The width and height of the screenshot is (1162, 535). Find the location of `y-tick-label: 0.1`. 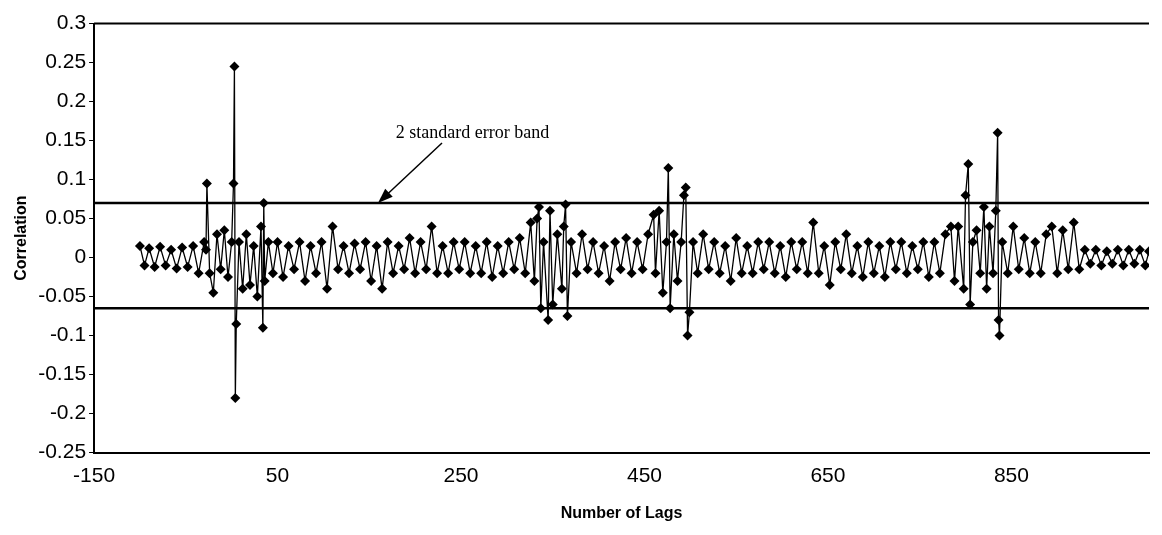

y-tick-label: 0.1 is located at coordinates (71, 178).